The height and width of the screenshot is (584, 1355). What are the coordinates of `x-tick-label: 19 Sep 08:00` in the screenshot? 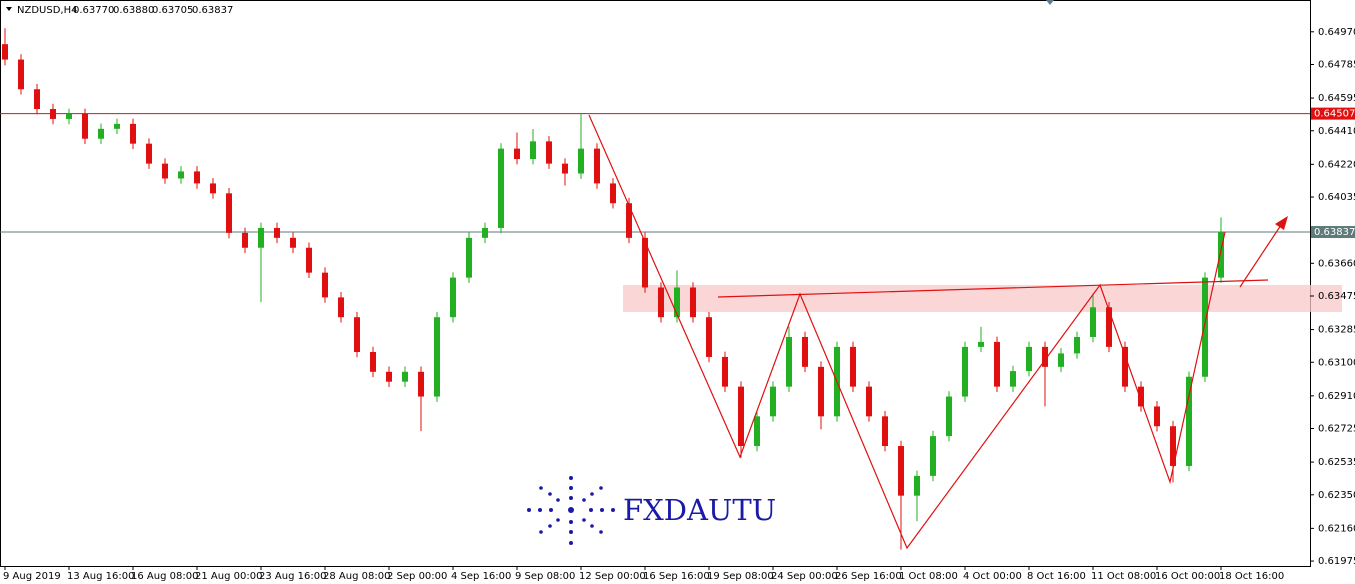 It's located at (740, 576).